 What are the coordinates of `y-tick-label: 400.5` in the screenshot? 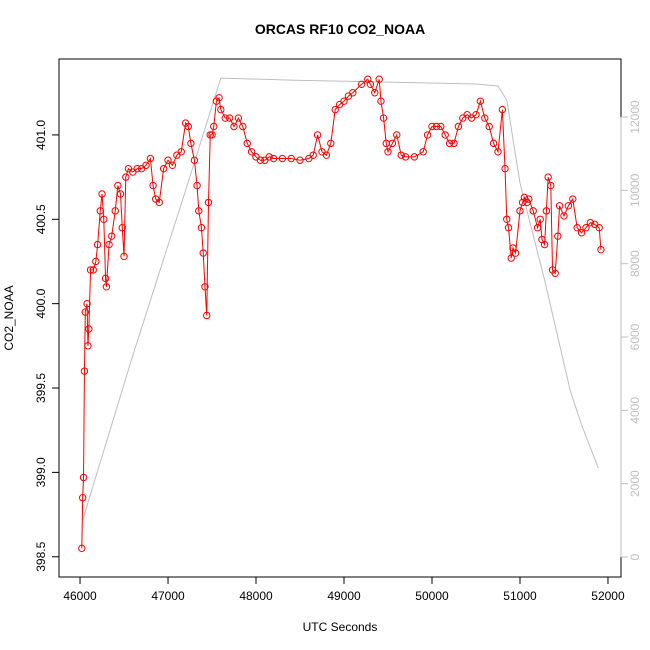 It's located at (41, 219).